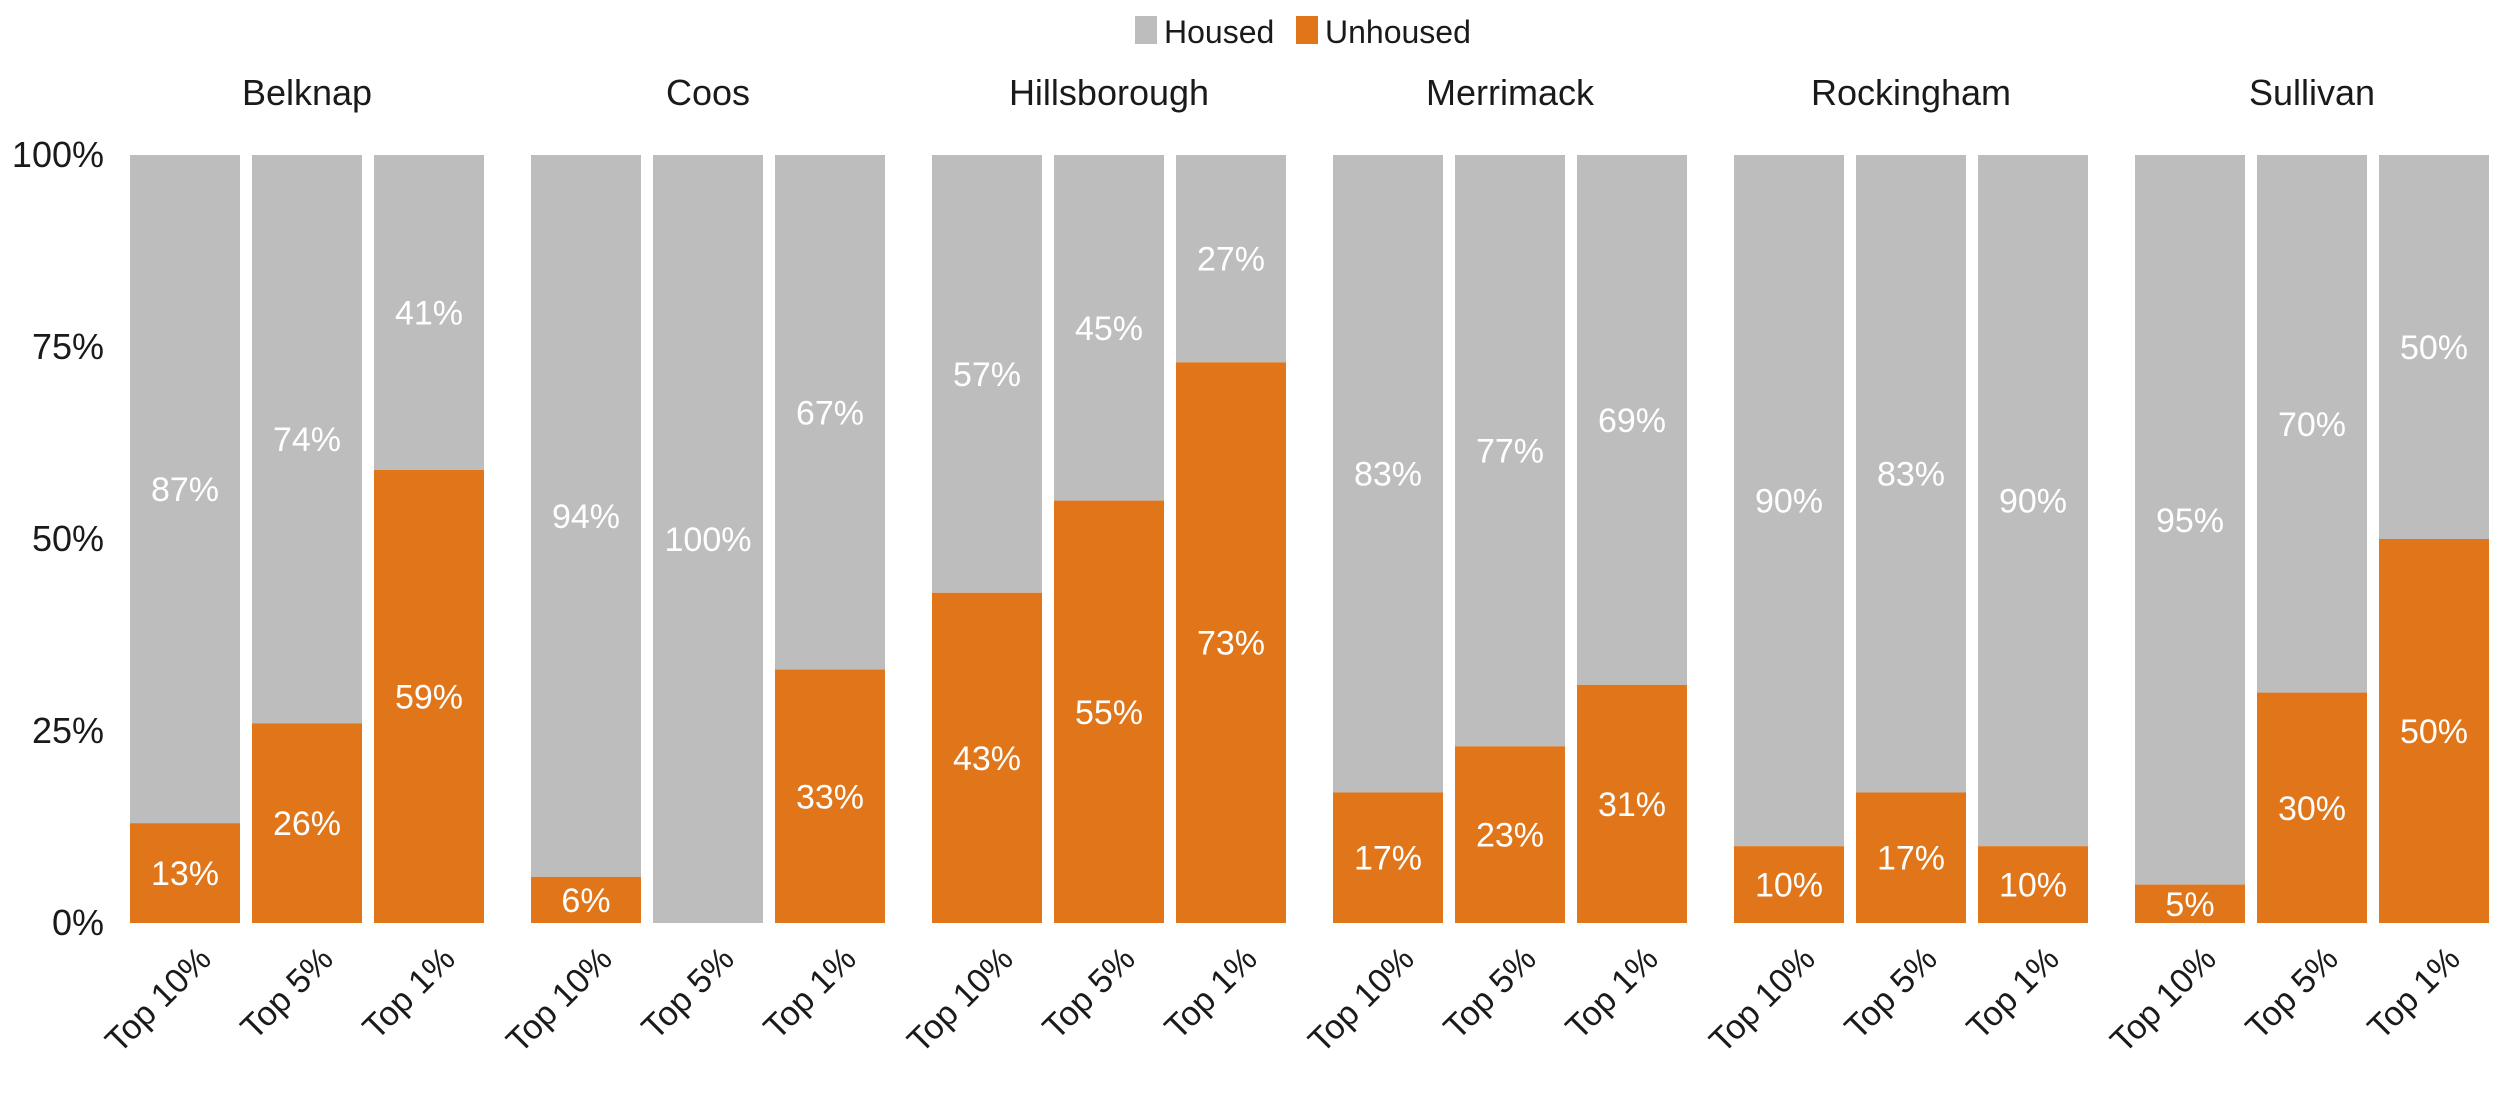  I want to click on y-tick-label: 25%, so click(68, 730).